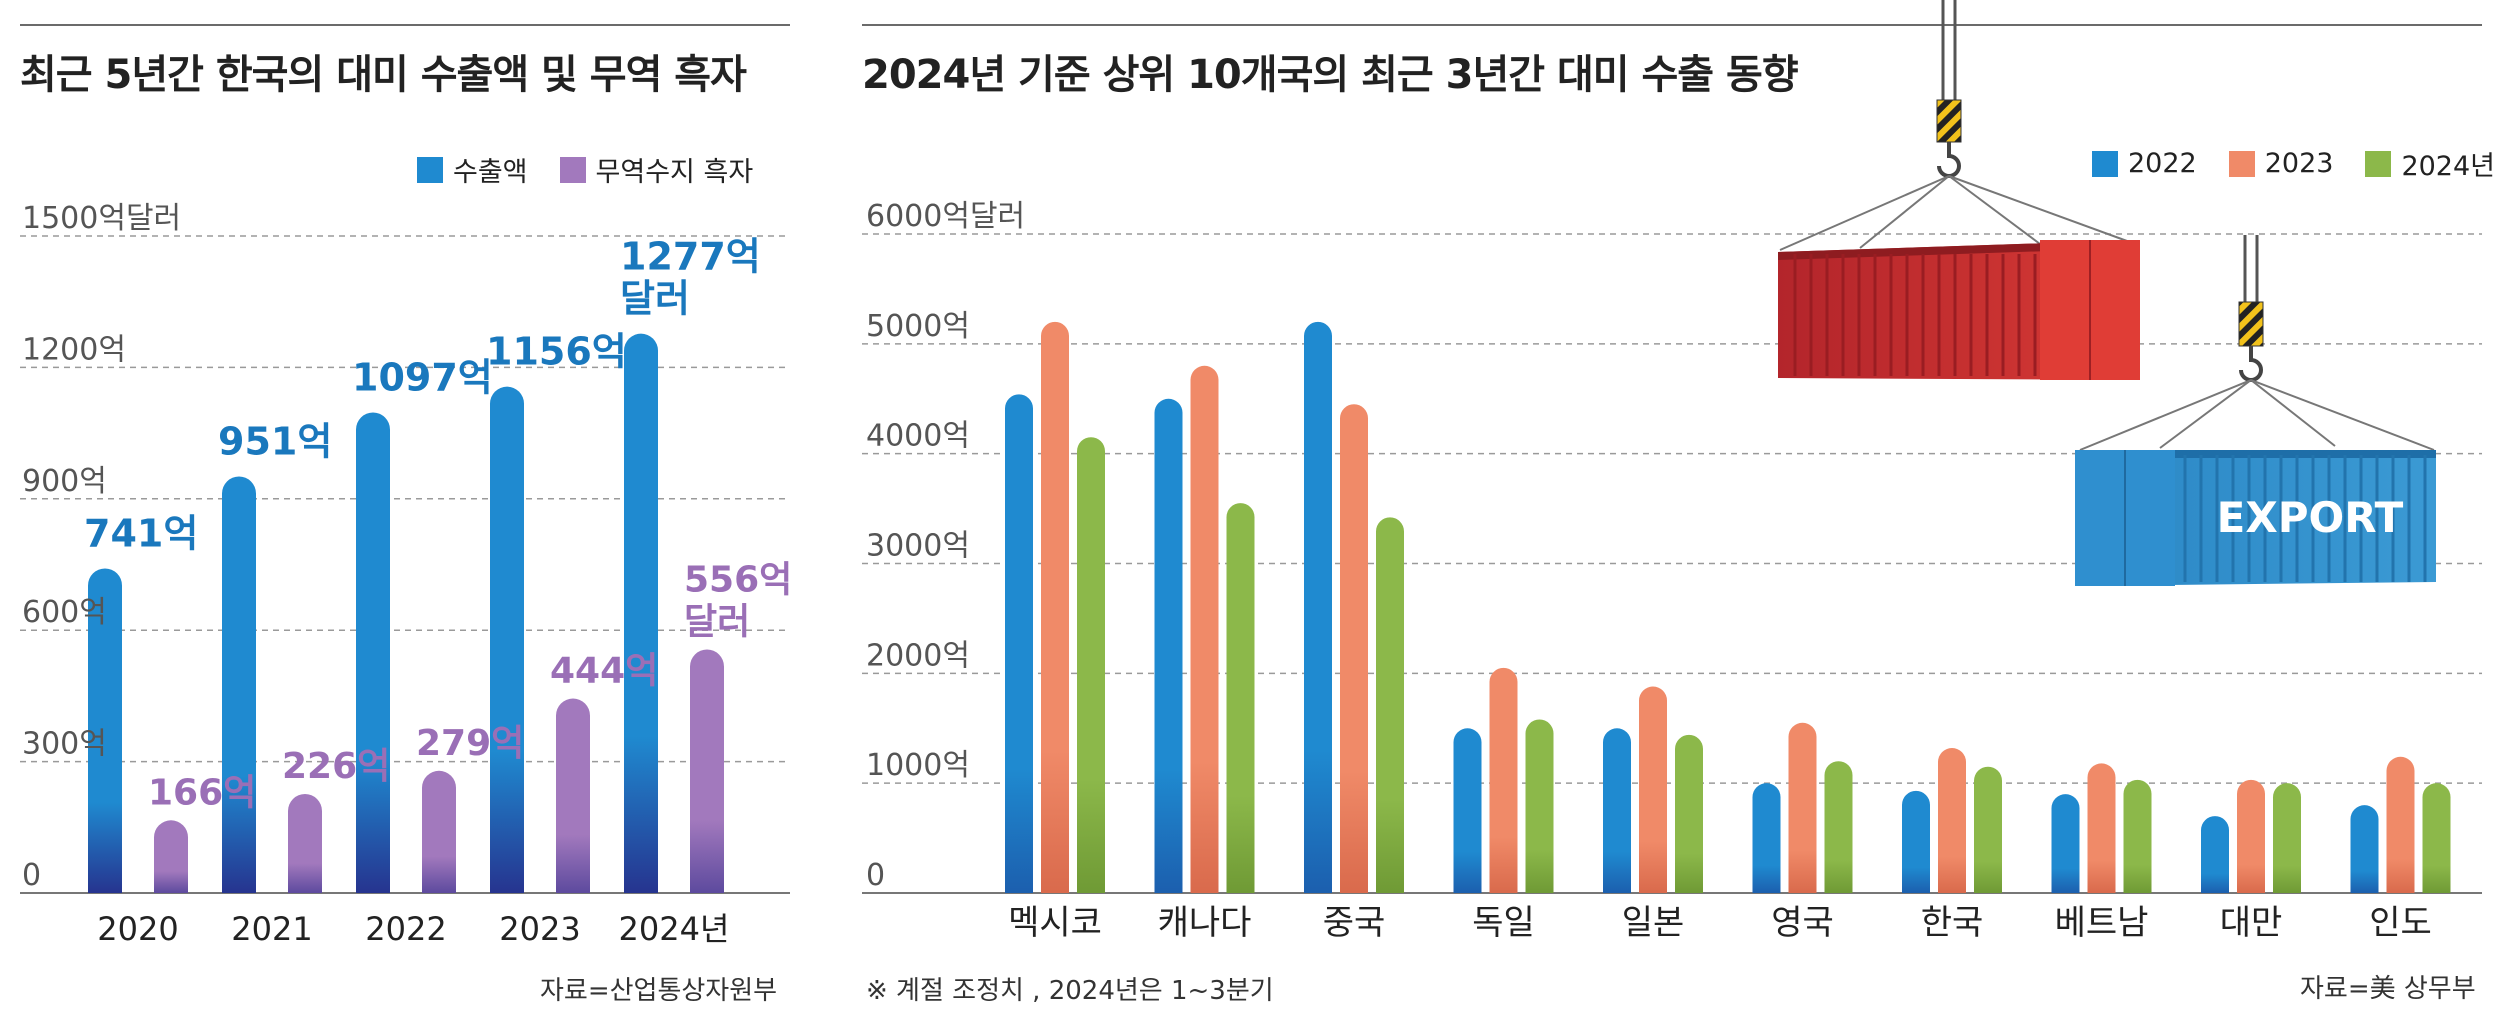  I want to click on data-label-exports: 1097억, so click(422, 378).